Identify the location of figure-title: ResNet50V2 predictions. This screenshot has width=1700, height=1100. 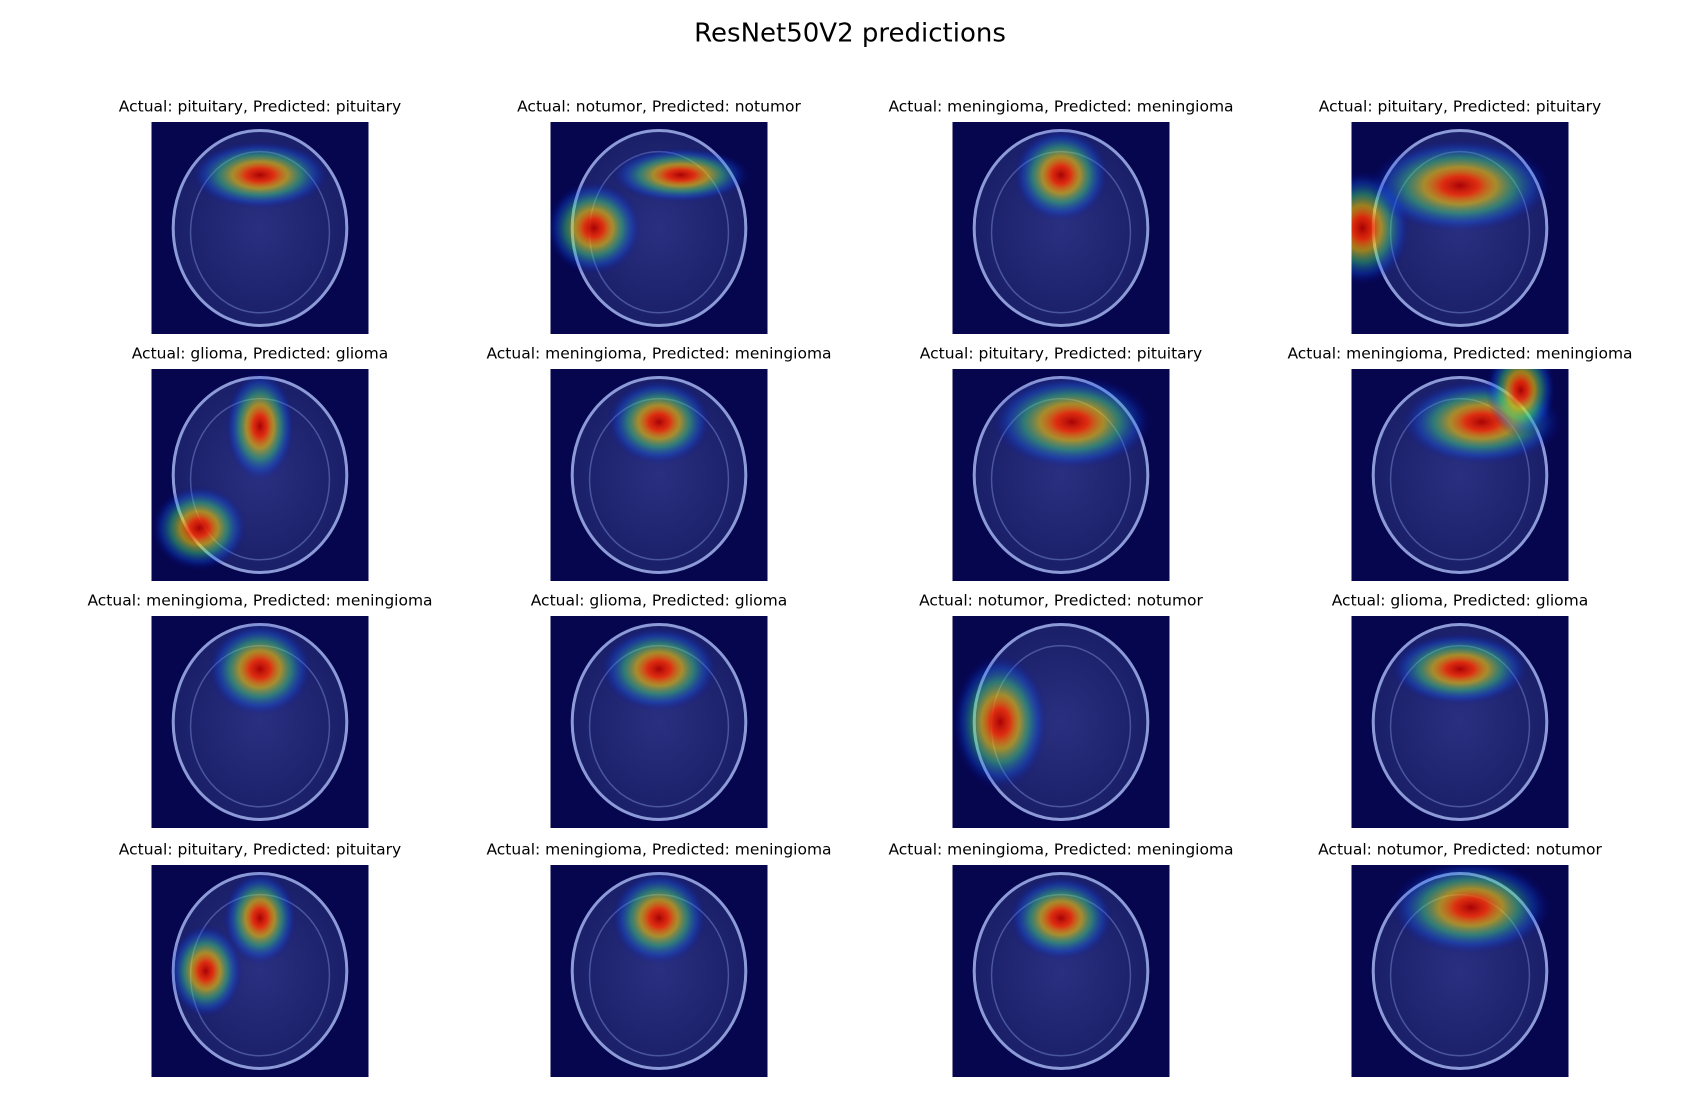
(850, 34).